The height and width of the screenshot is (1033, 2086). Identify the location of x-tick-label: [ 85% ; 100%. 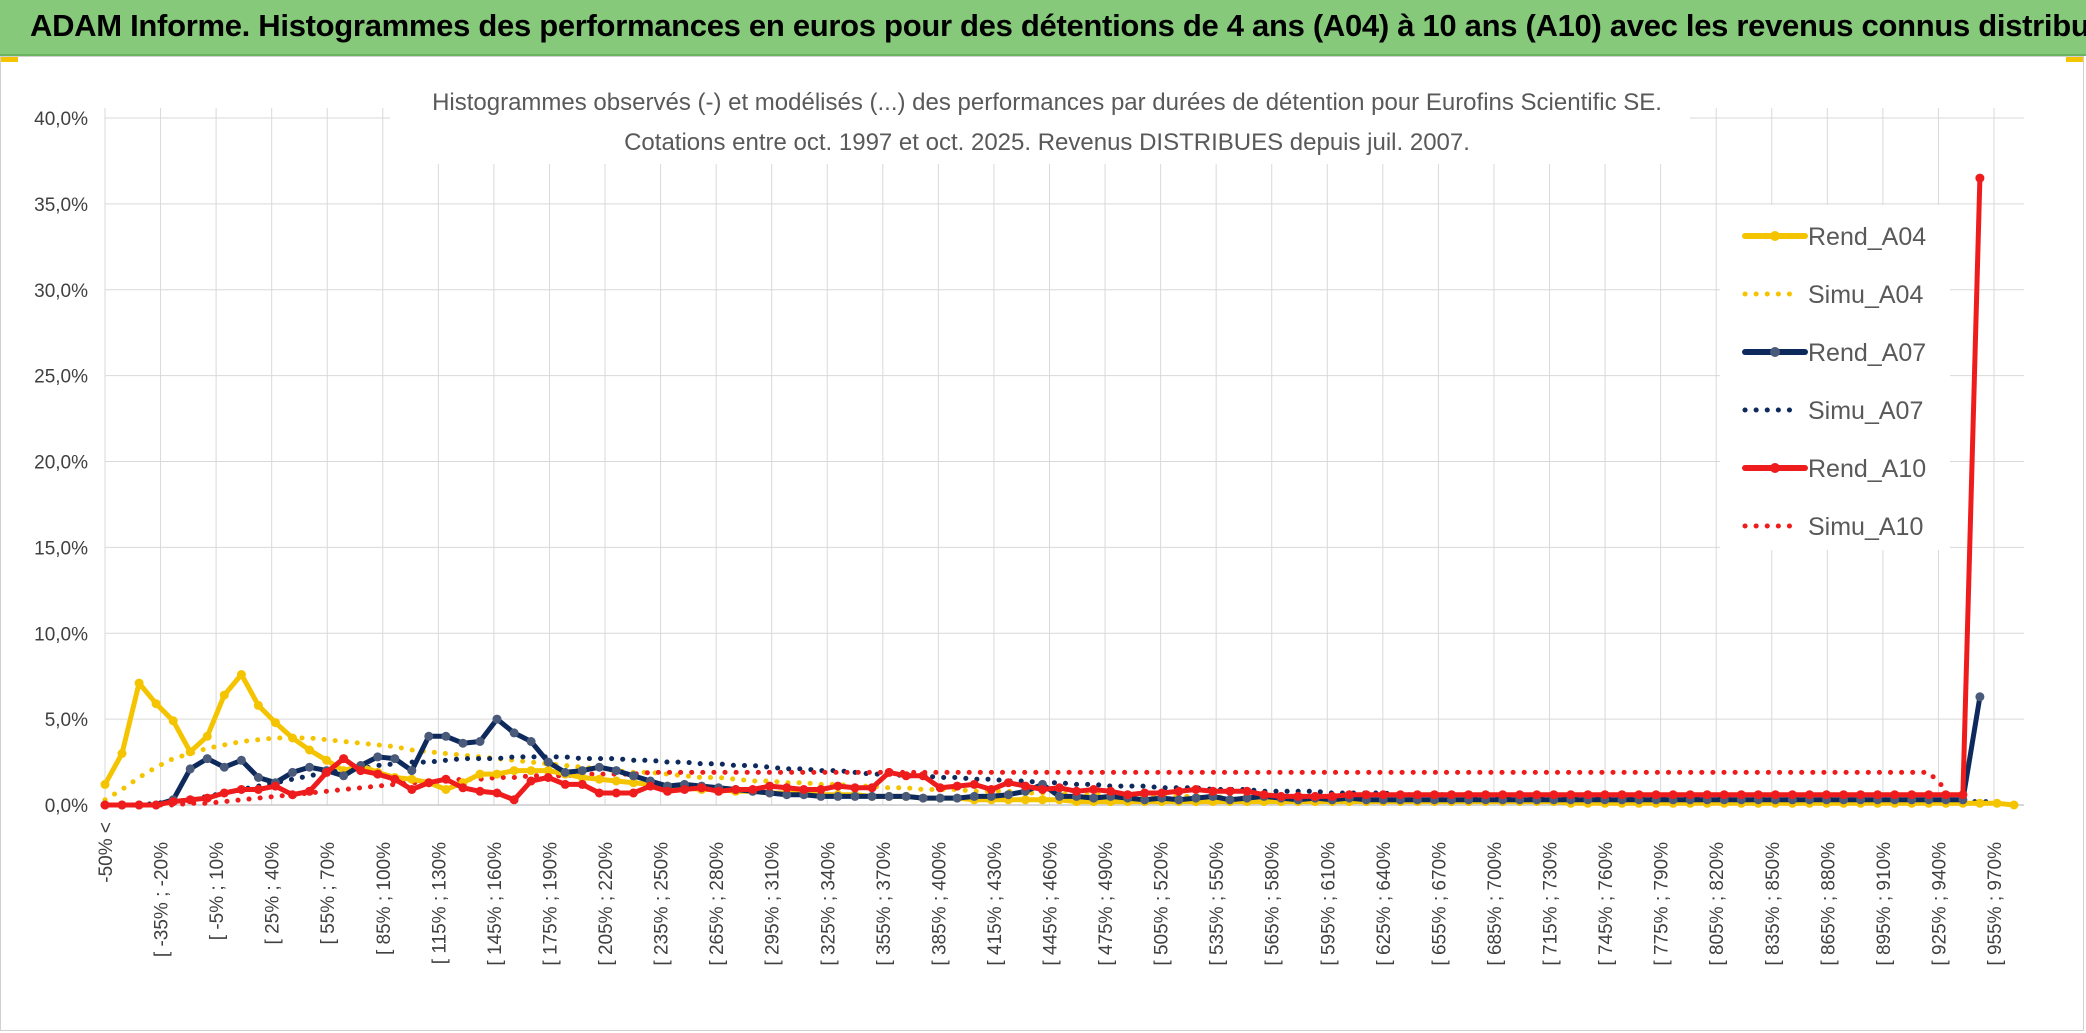
(384, 898).